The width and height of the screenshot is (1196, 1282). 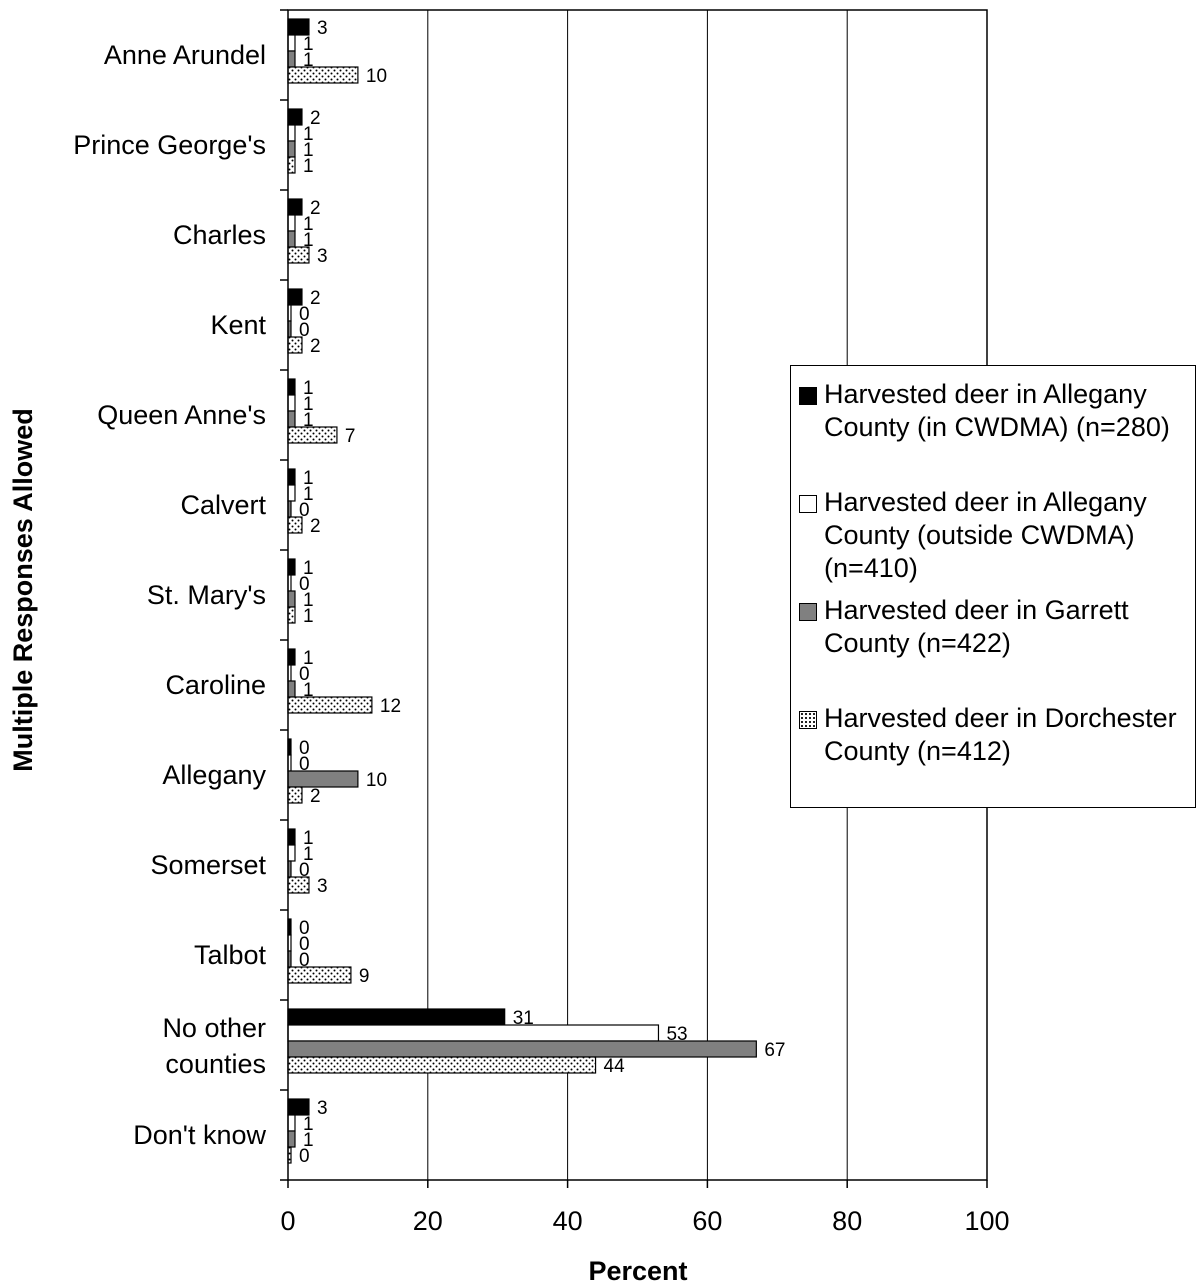 I want to click on category-label: Calvert, so click(x=223, y=505).